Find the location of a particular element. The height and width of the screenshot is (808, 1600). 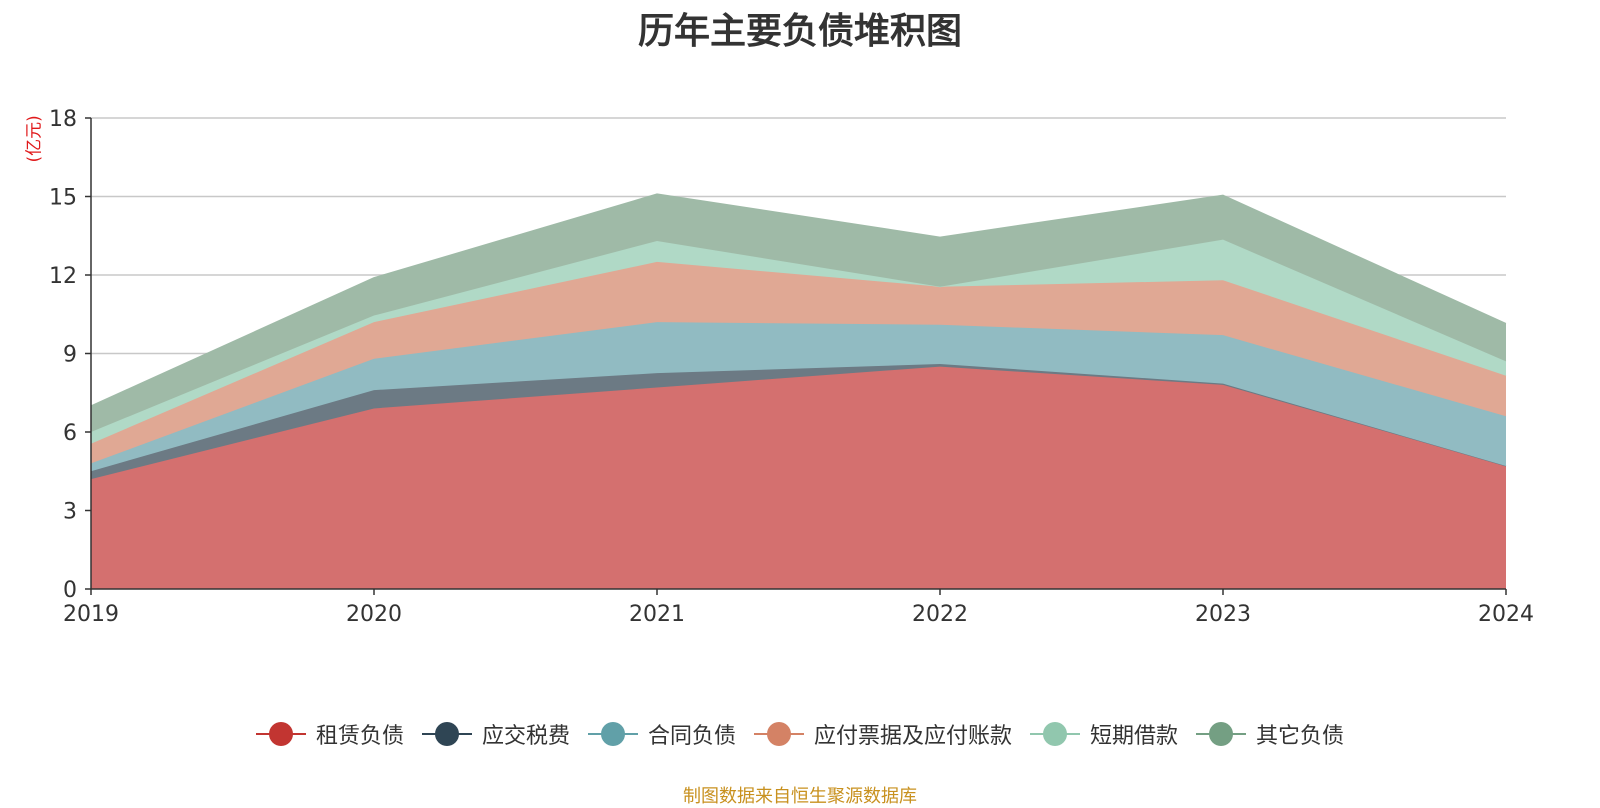

legend-label: 短期借款 is located at coordinates (1134, 736).